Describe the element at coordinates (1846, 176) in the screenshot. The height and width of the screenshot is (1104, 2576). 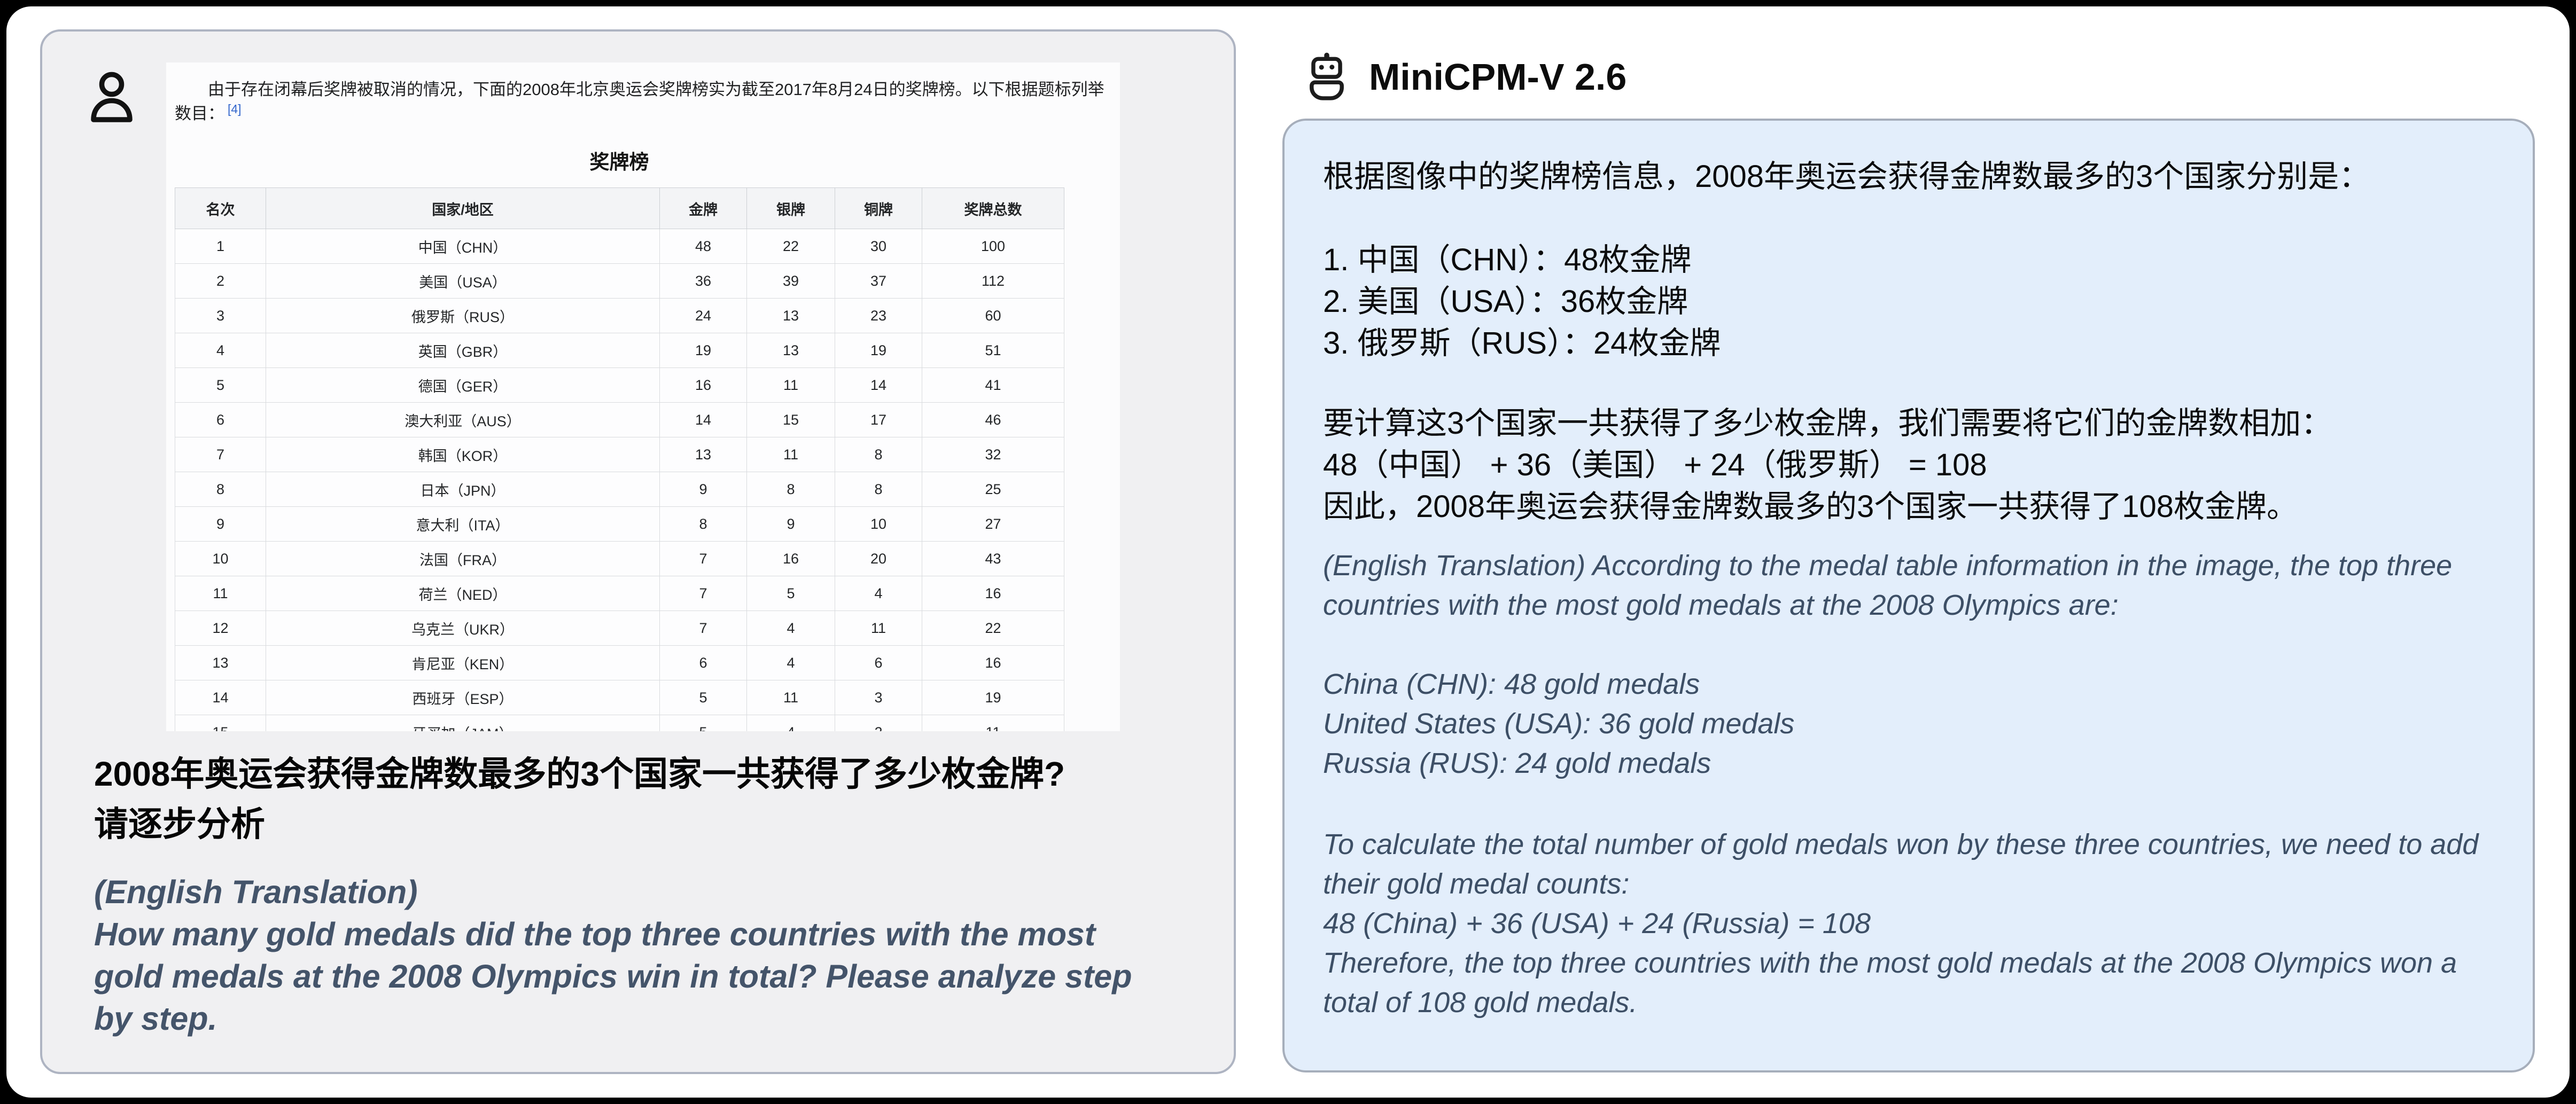
I see `response-zh-intro: 根据图像中的奖牌榜信息，2008年奥运会获得金牌数最多的3个国家分别是：` at that location.